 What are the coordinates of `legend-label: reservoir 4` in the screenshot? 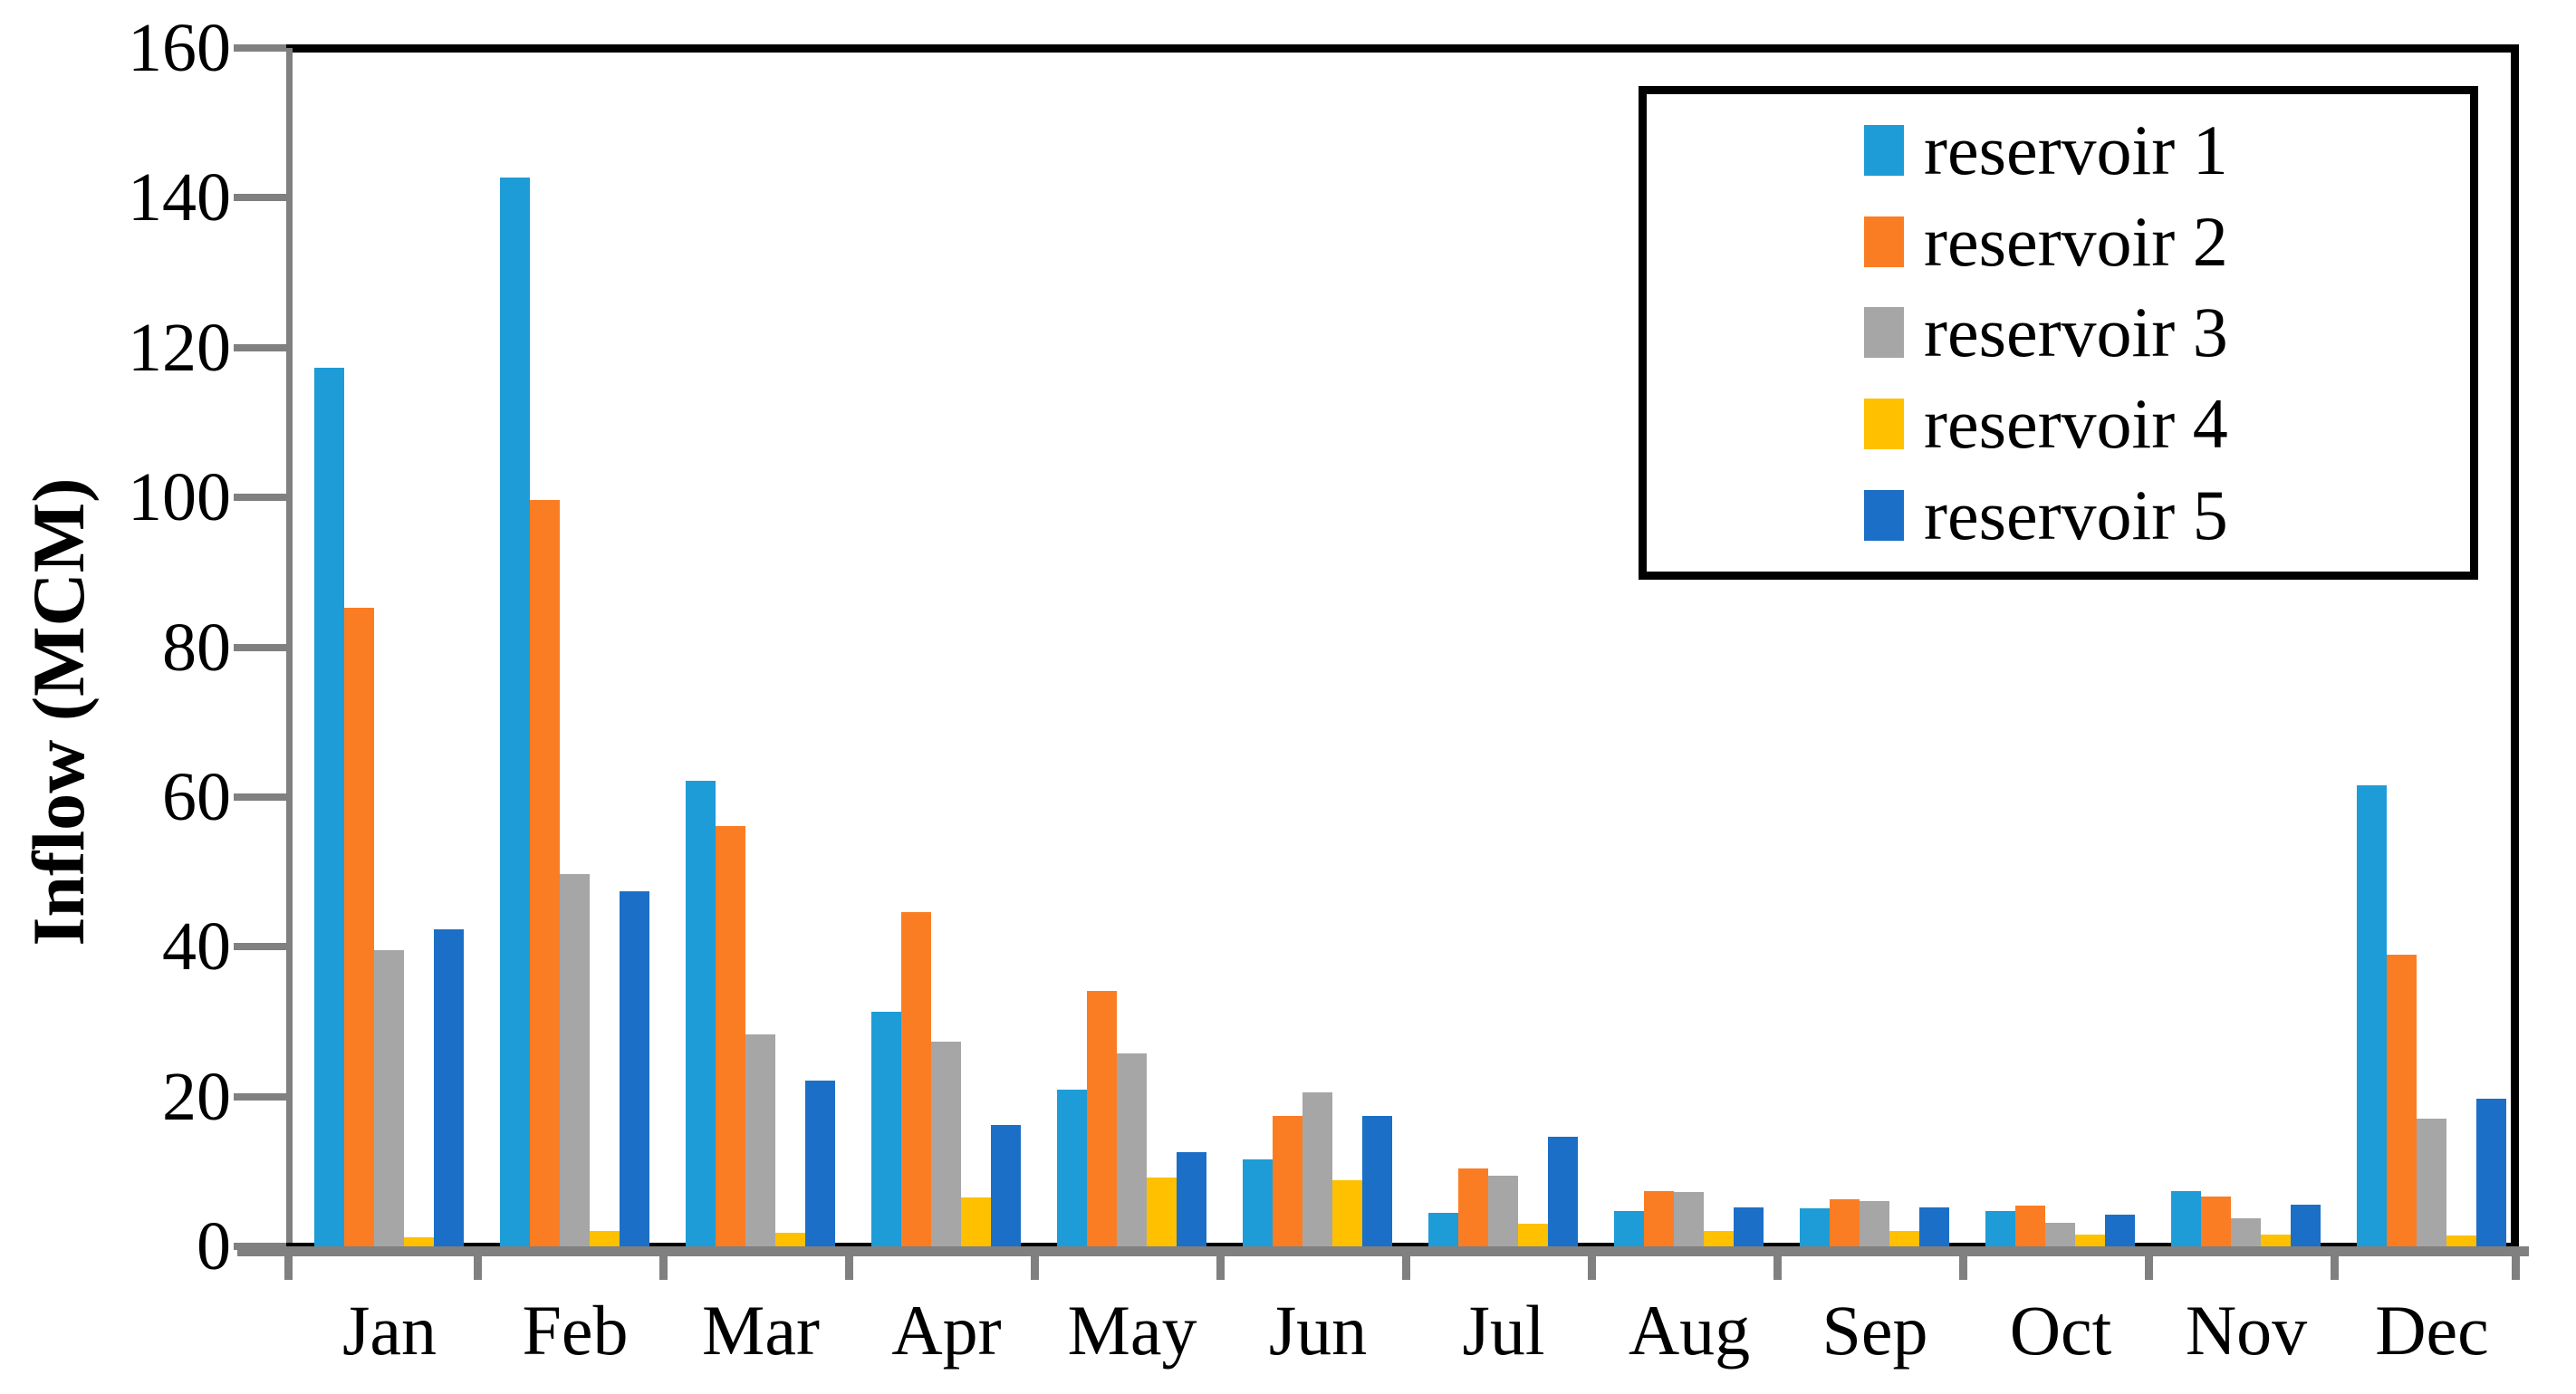 It's located at (2076, 424).